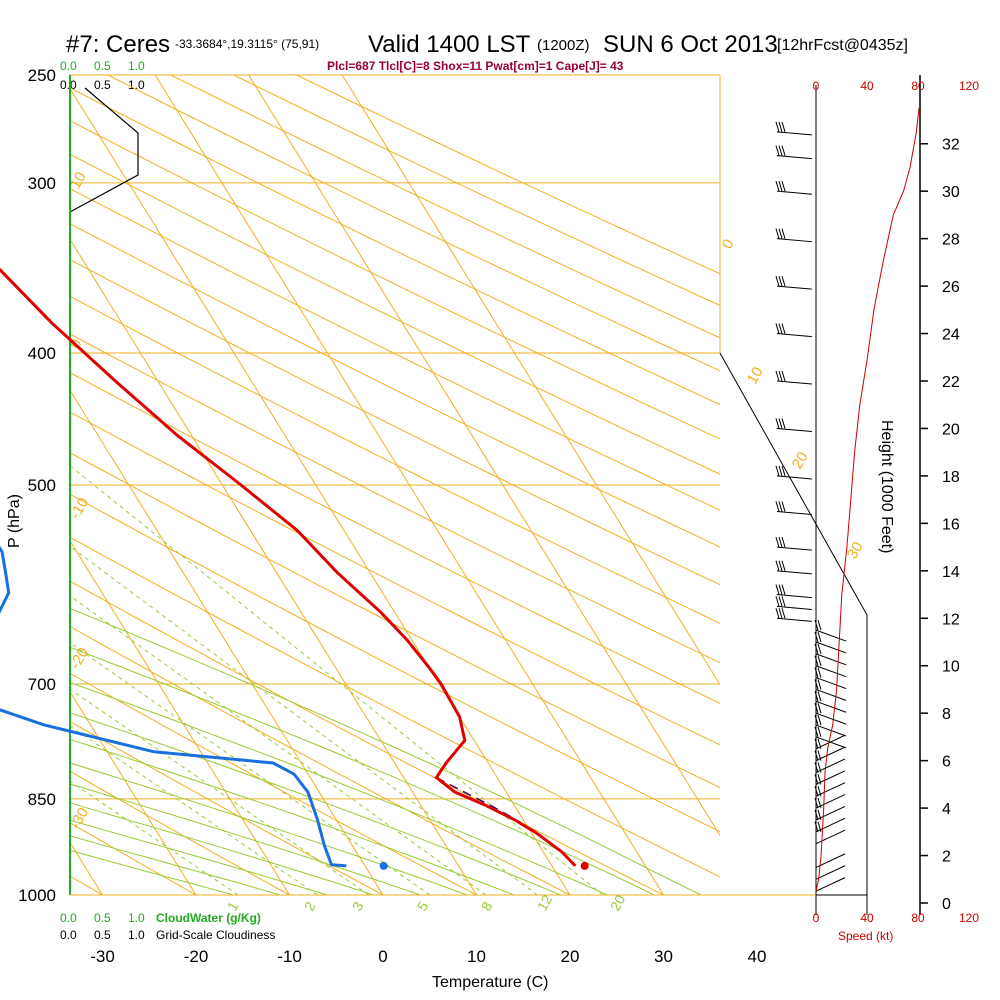  What do you see at coordinates (118, 44) in the screenshot?
I see `station-title: #7: Ceres` at bounding box center [118, 44].